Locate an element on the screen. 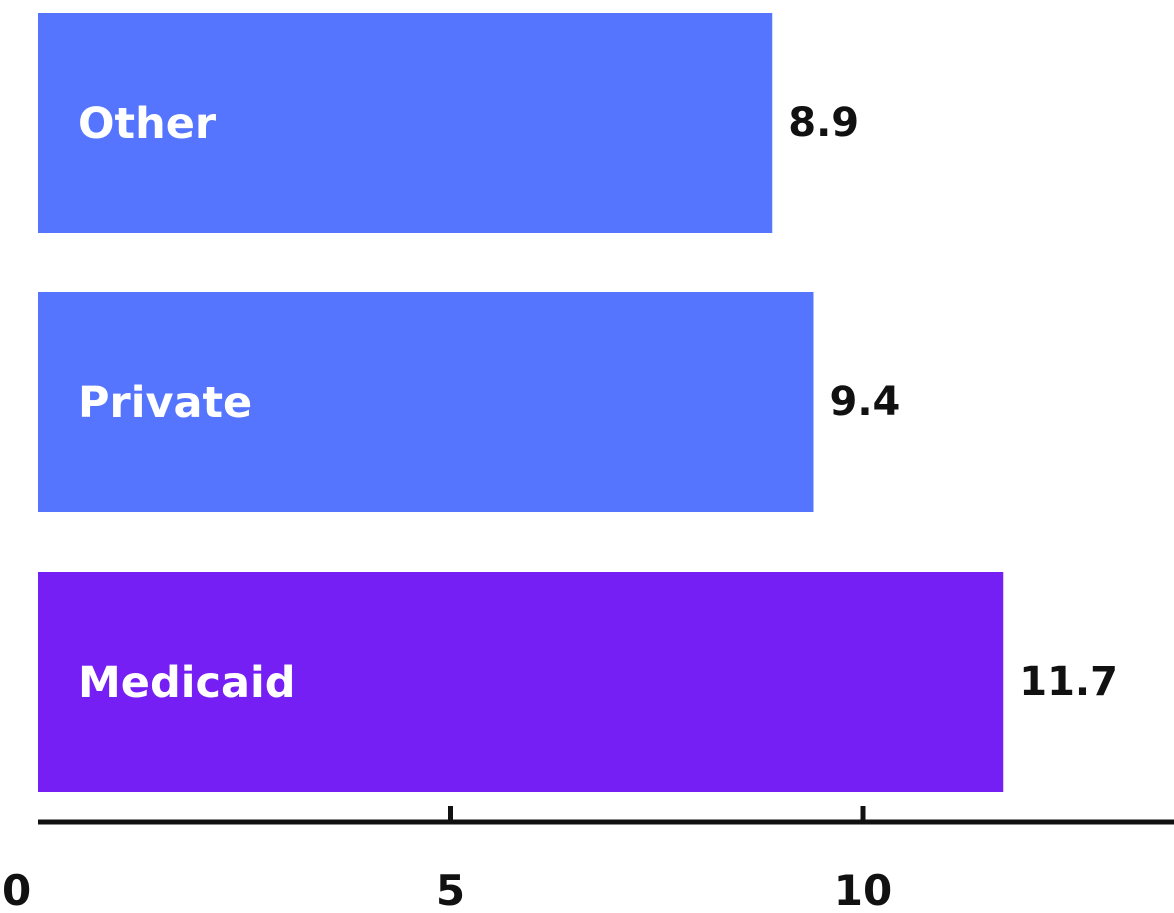  x-axis: 0 5 10 is located at coordinates (588, 859).